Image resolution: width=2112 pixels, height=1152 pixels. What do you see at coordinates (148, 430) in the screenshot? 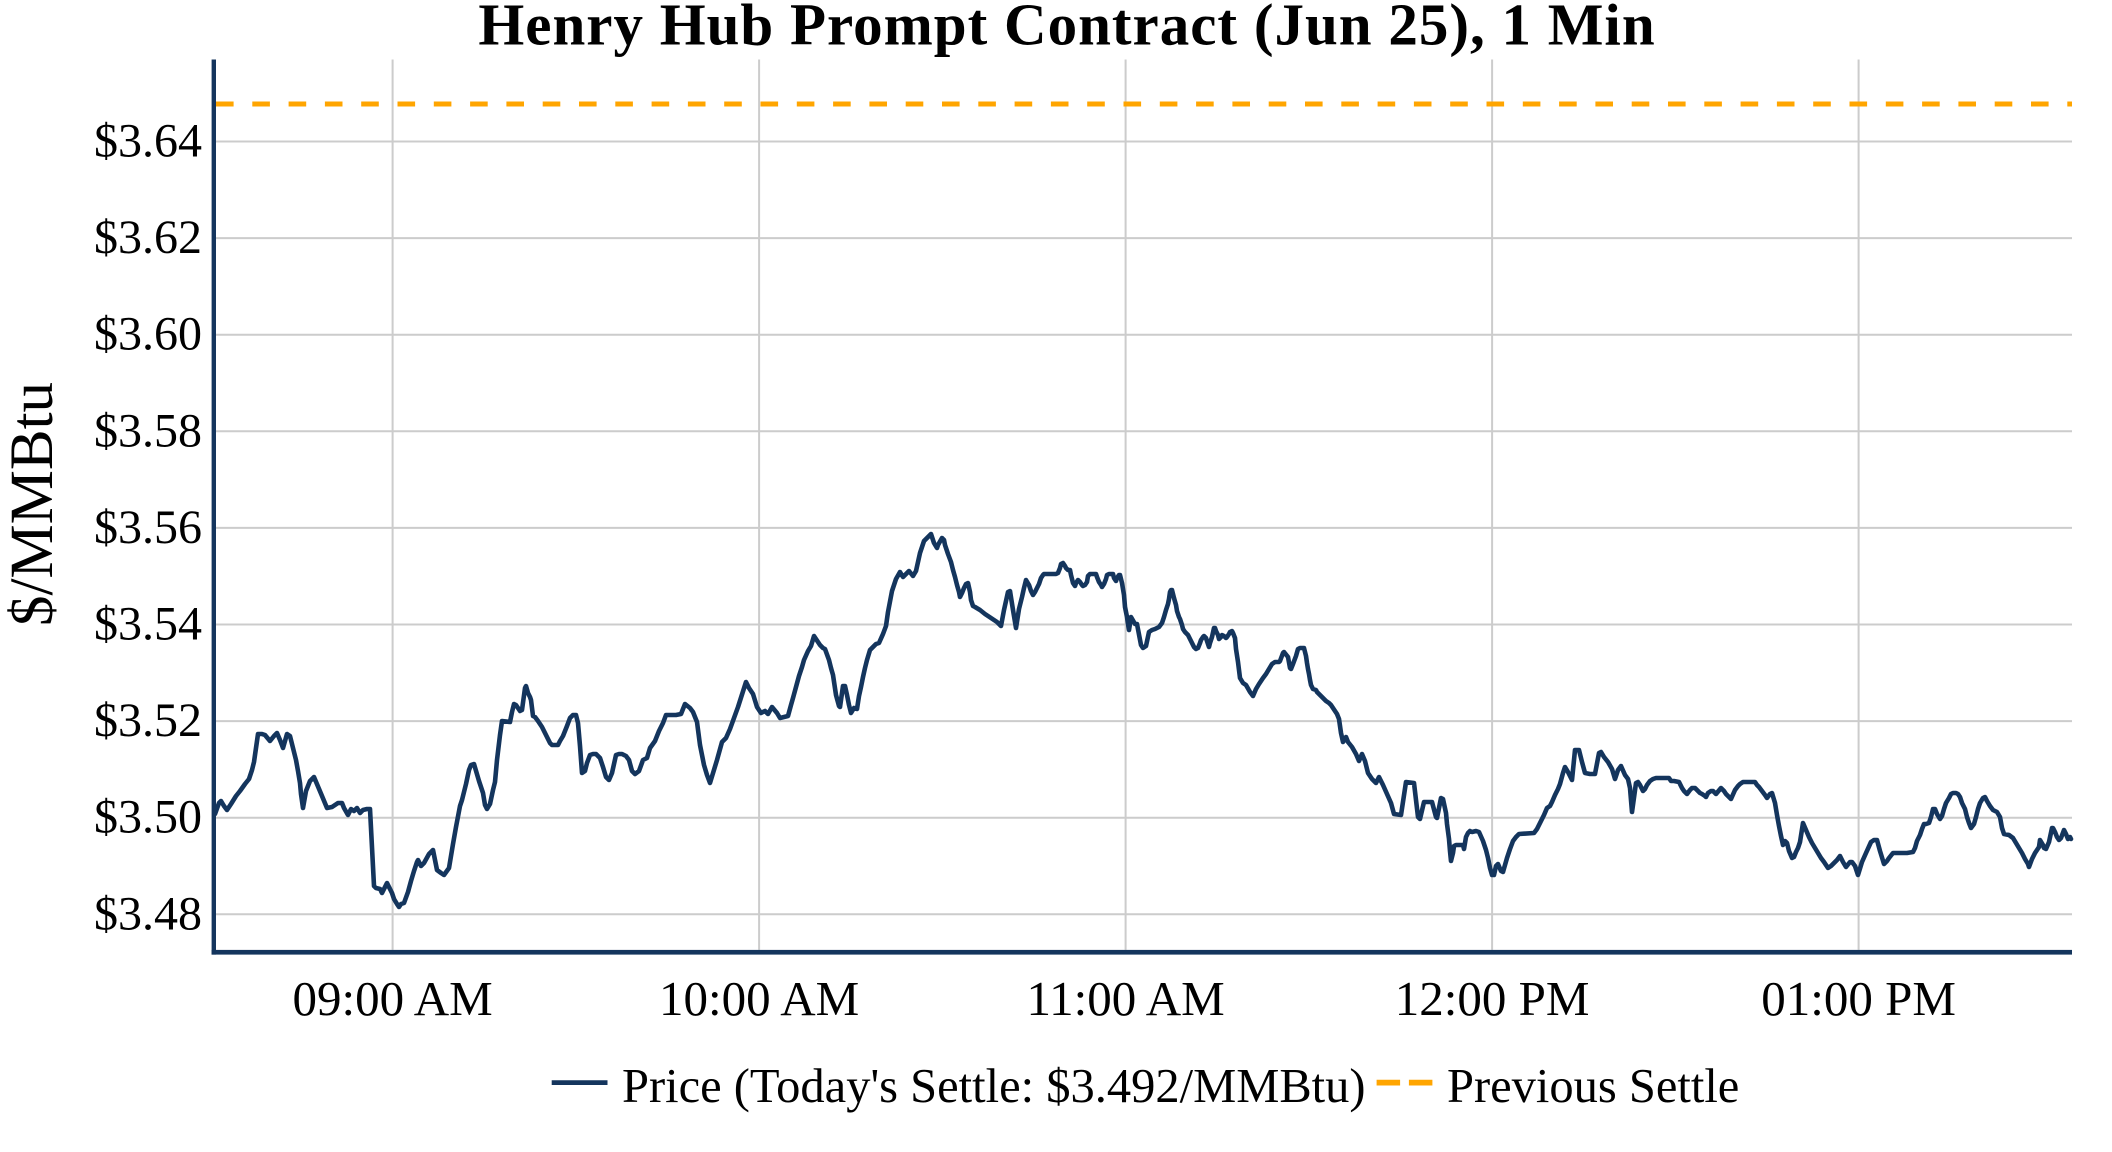
I see `svg-text: $3.58` at bounding box center [148, 430].